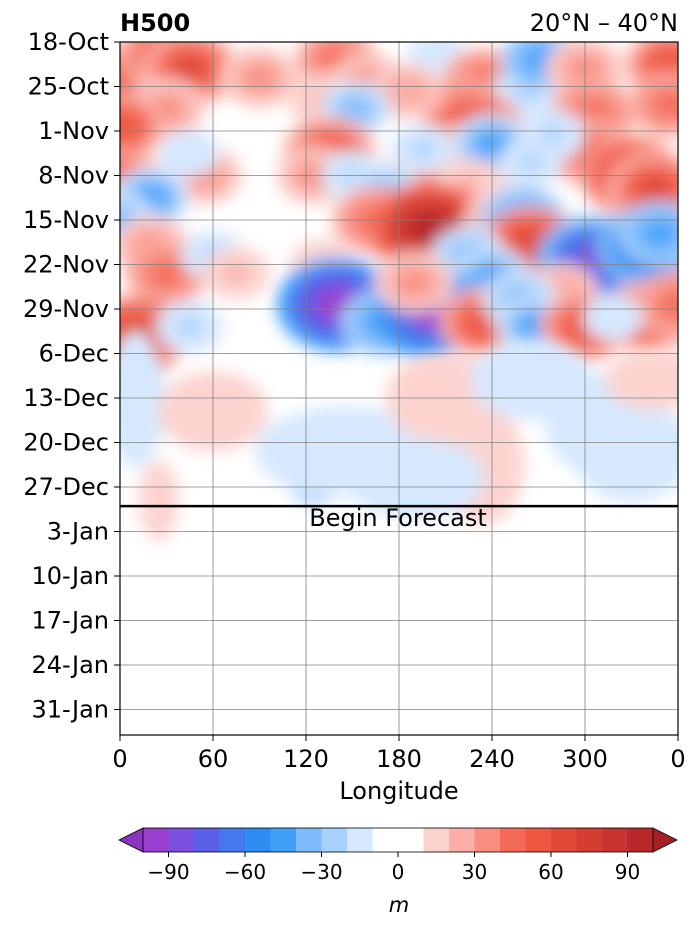 The height and width of the screenshot is (933, 697). I want to click on y-tick-label: 27-Dec, so click(66, 487).